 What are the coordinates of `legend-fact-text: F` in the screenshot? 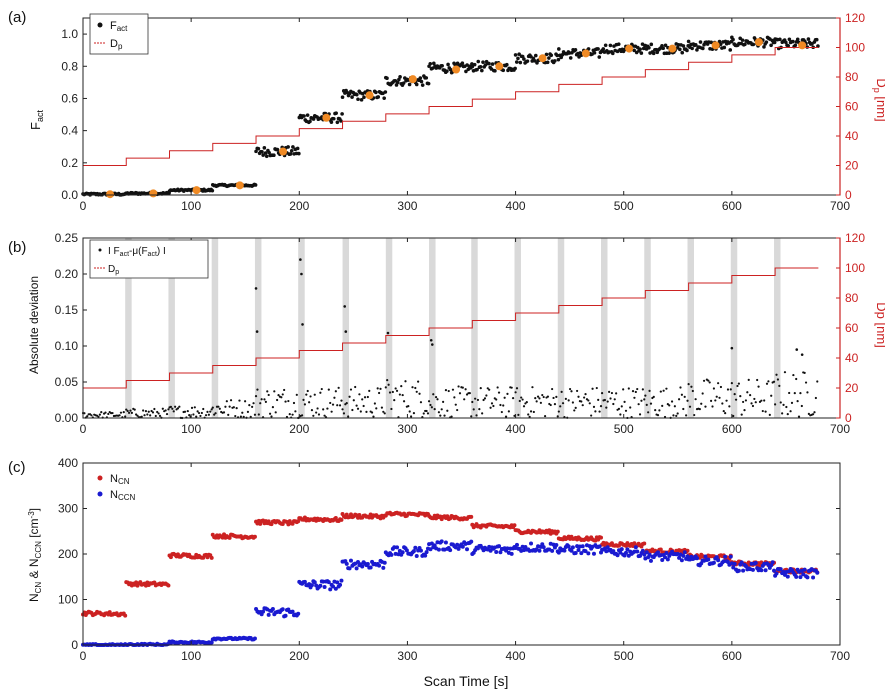 It's located at (113, 26).